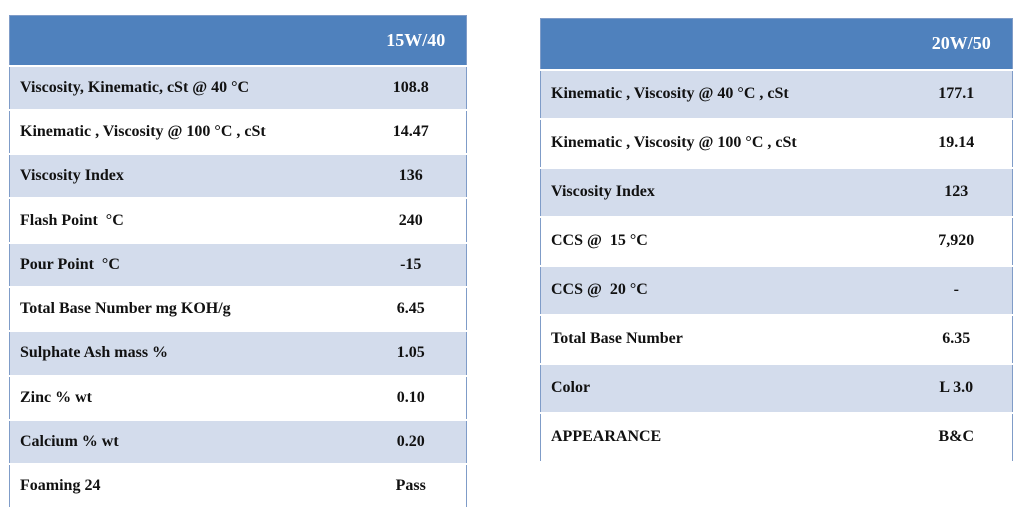  I want to click on value-cell: -, so click(956, 290).